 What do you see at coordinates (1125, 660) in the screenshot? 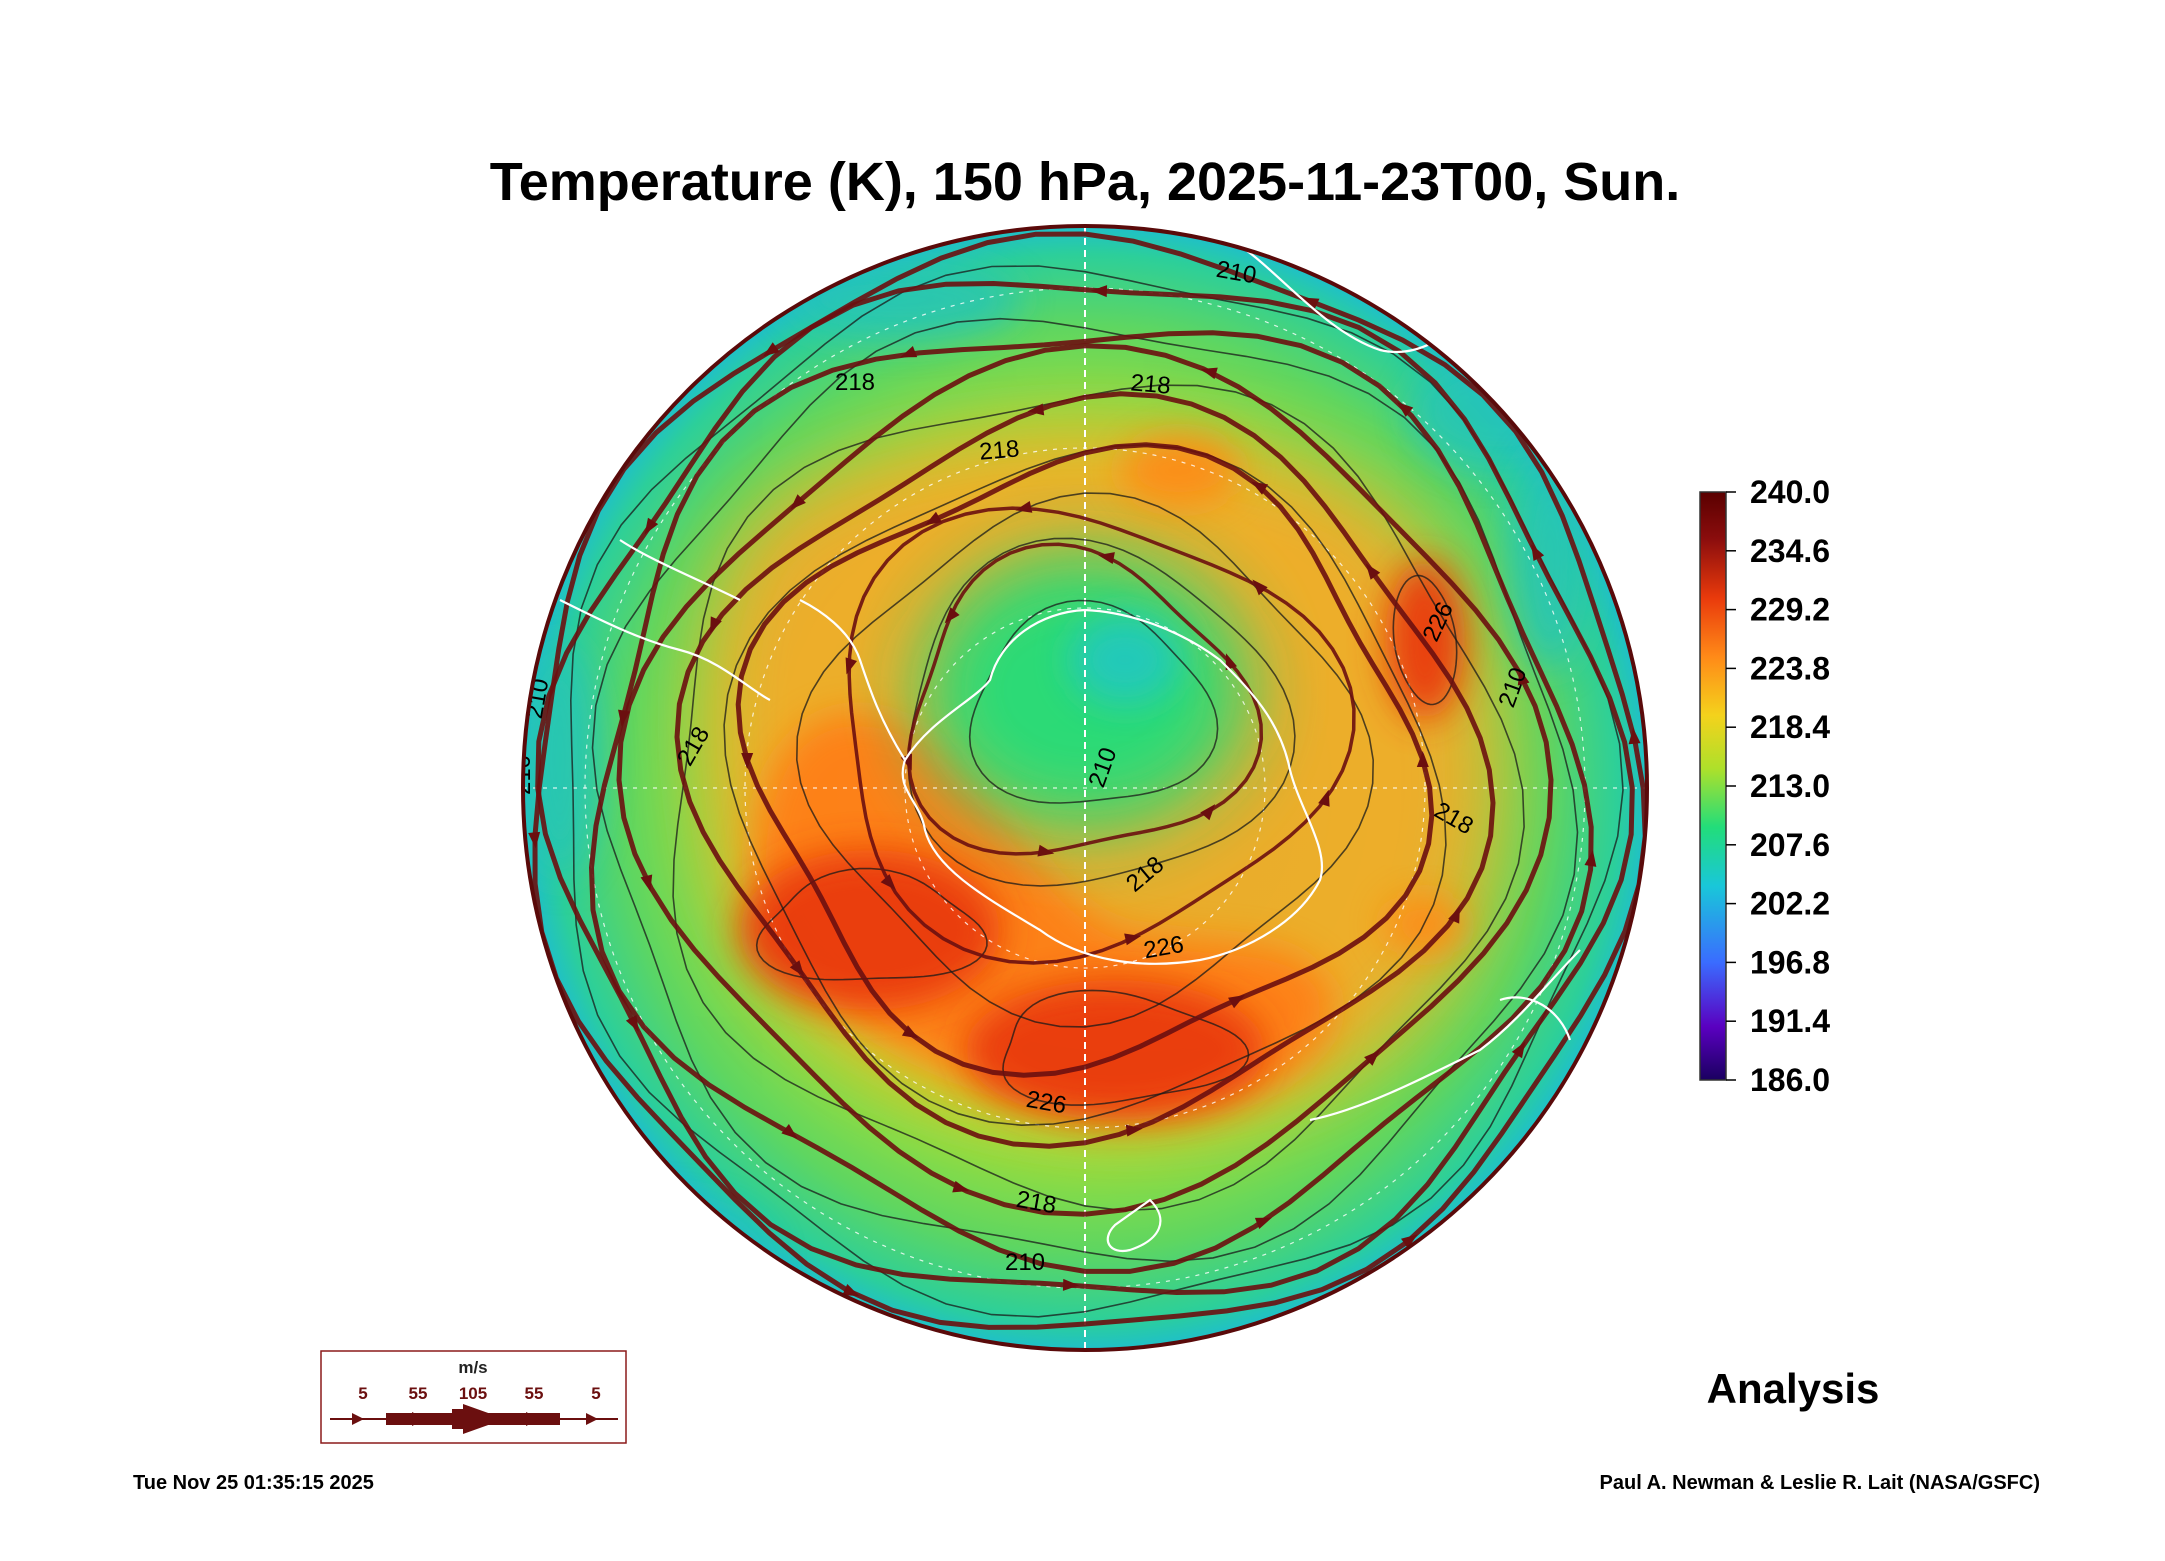
I see `cold-core-center` at bounding box center [1125, 660].